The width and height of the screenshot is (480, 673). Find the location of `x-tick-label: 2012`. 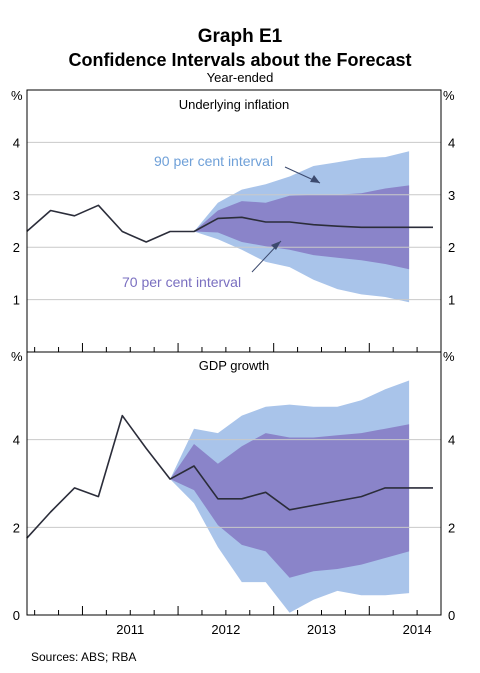

x-tick-label: 2012 is located at coordinates (225, 629).